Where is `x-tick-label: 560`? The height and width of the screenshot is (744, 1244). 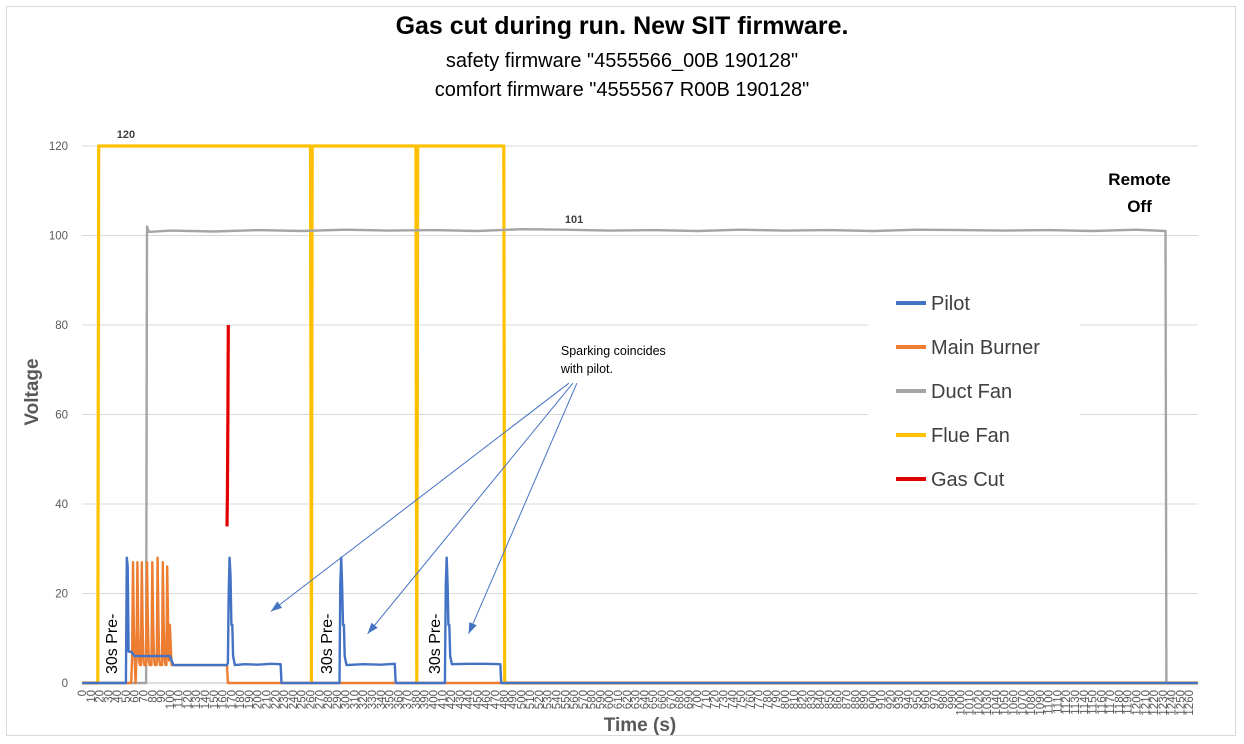 x-tick-label: 560 is located at coordinates (575, 699).